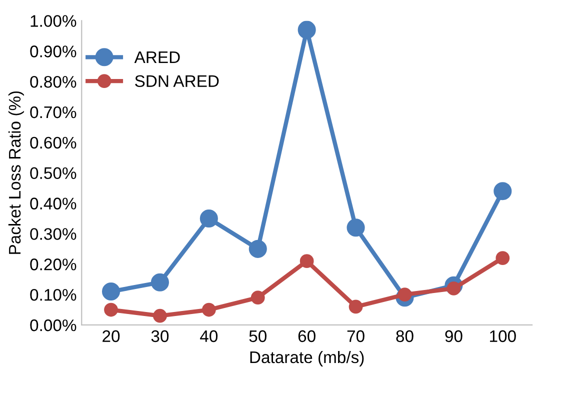 Image resolution: width=563 pixels, height=414 pixels. What do you see at coordinates (53, 21) in the screenshot?
I see `y-tick-label: 1.00%` at bounding box center [53, 21].